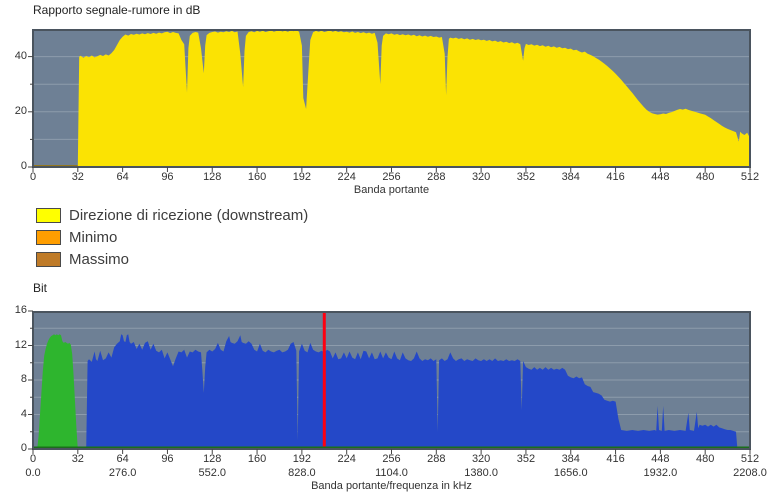 Image resolution: width=782 pixels, height=497 pixels. What do you see at coordinates (570, 473) in the screenshot?
I see `freq-tick-label: 1656.0` at bounding box center [570, 473].